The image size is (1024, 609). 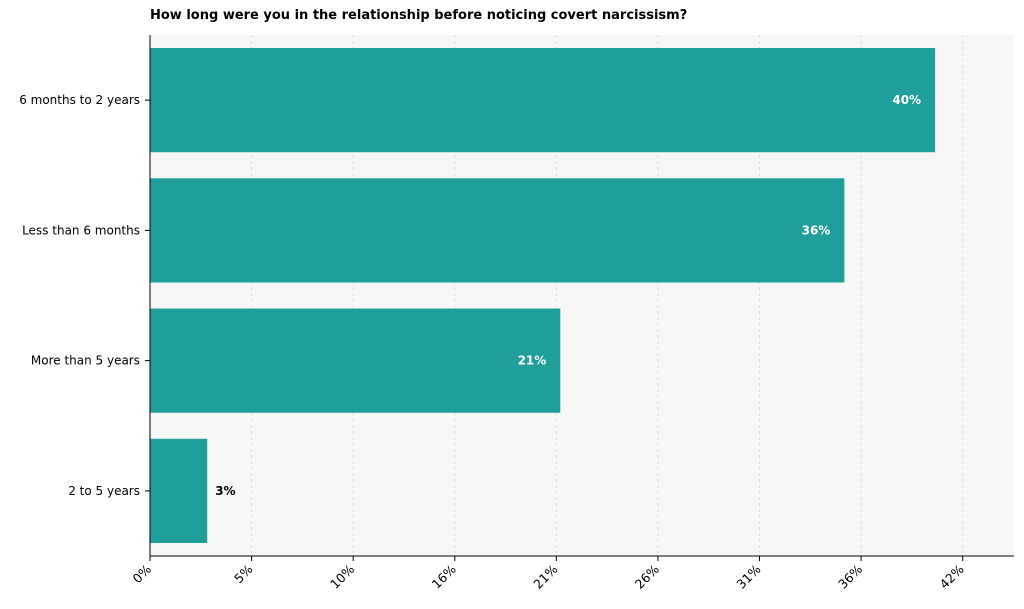 What do you see at coordinates (342, 576) in the screenshot?
I see `x-tick-label: 10%` at bounding box center [342, 576].